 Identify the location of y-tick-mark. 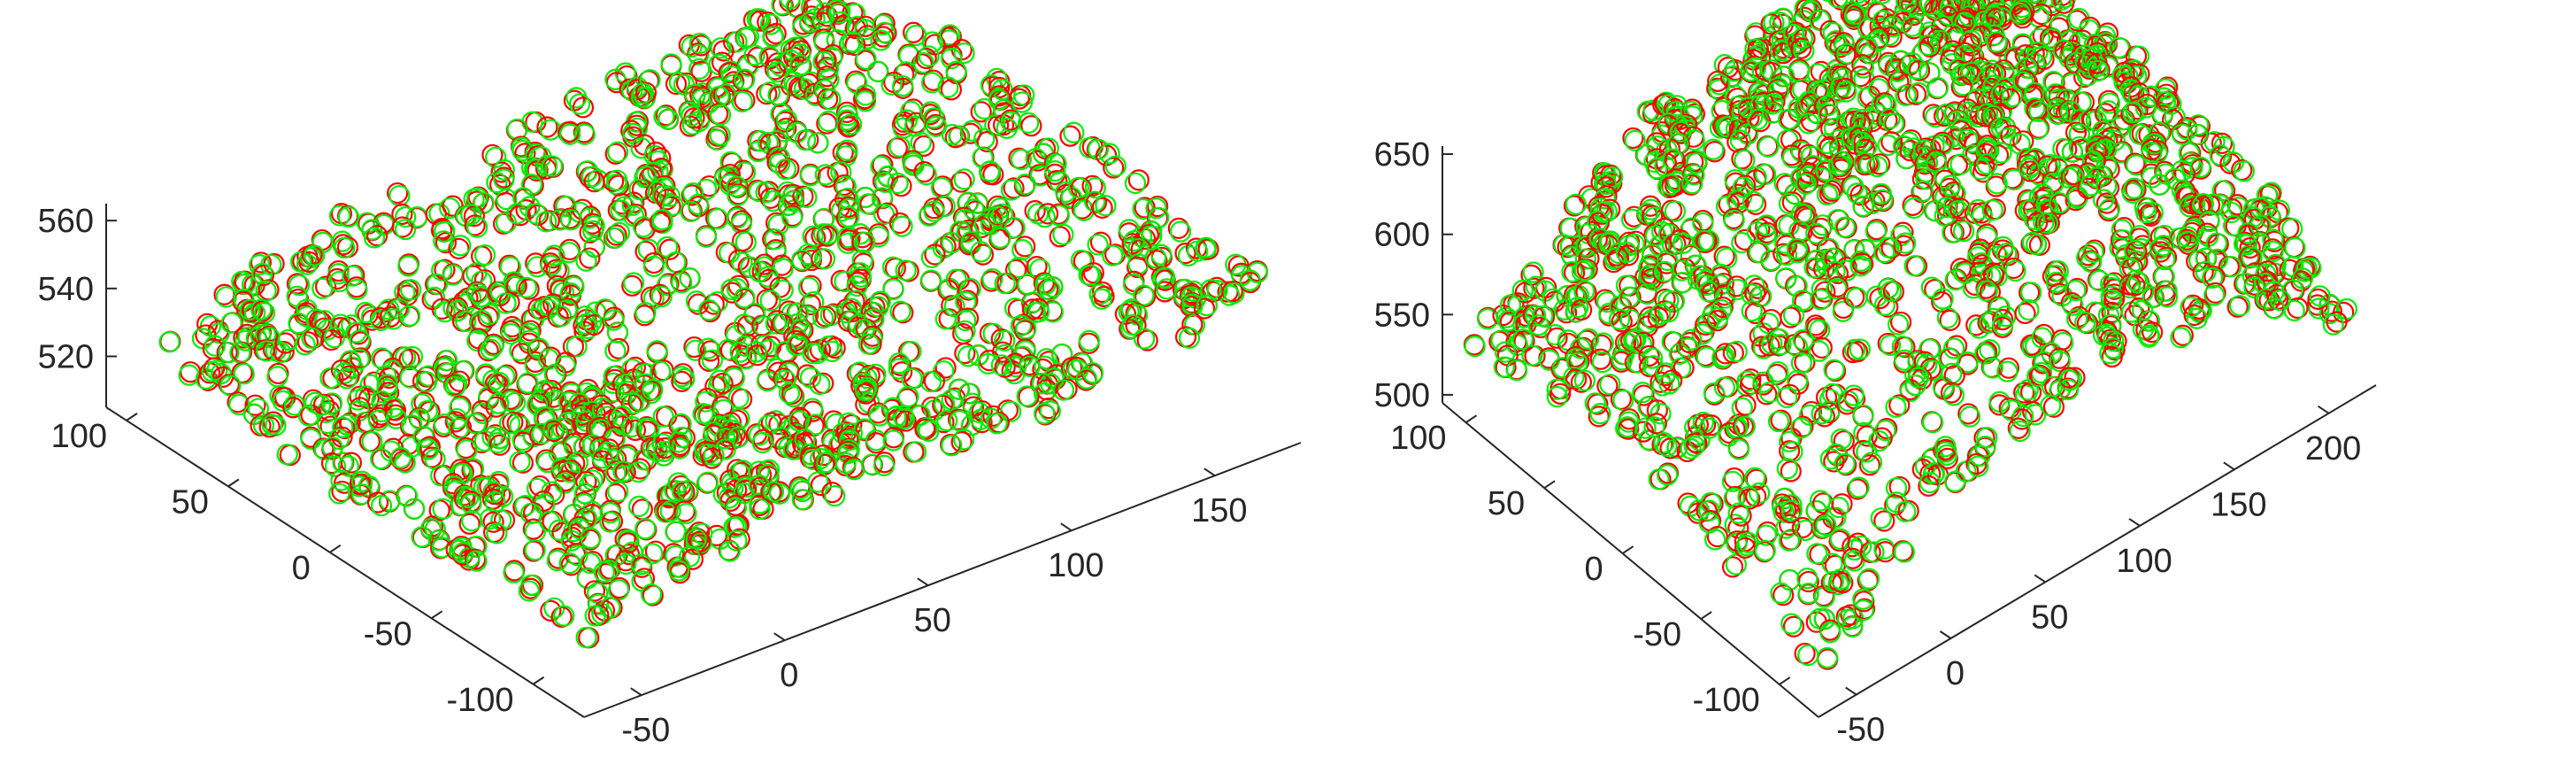
(1471, 419).